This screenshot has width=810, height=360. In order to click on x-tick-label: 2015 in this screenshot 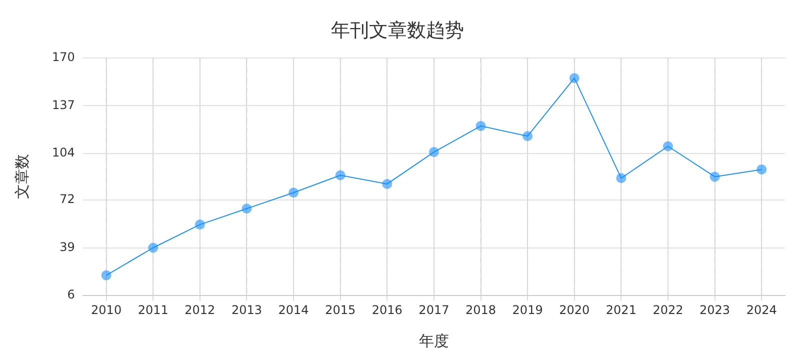, I will do `click(340, 309)`.